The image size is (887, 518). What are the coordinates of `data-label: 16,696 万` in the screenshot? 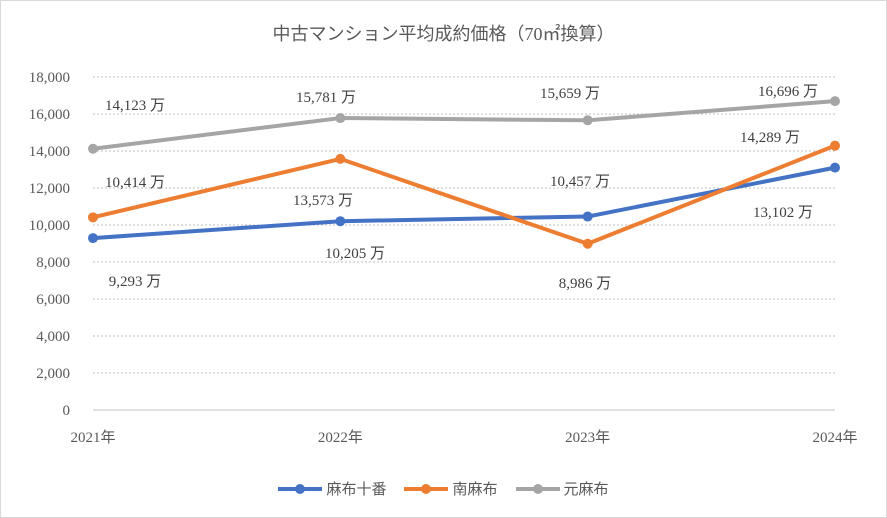 It's located at (788, 92).